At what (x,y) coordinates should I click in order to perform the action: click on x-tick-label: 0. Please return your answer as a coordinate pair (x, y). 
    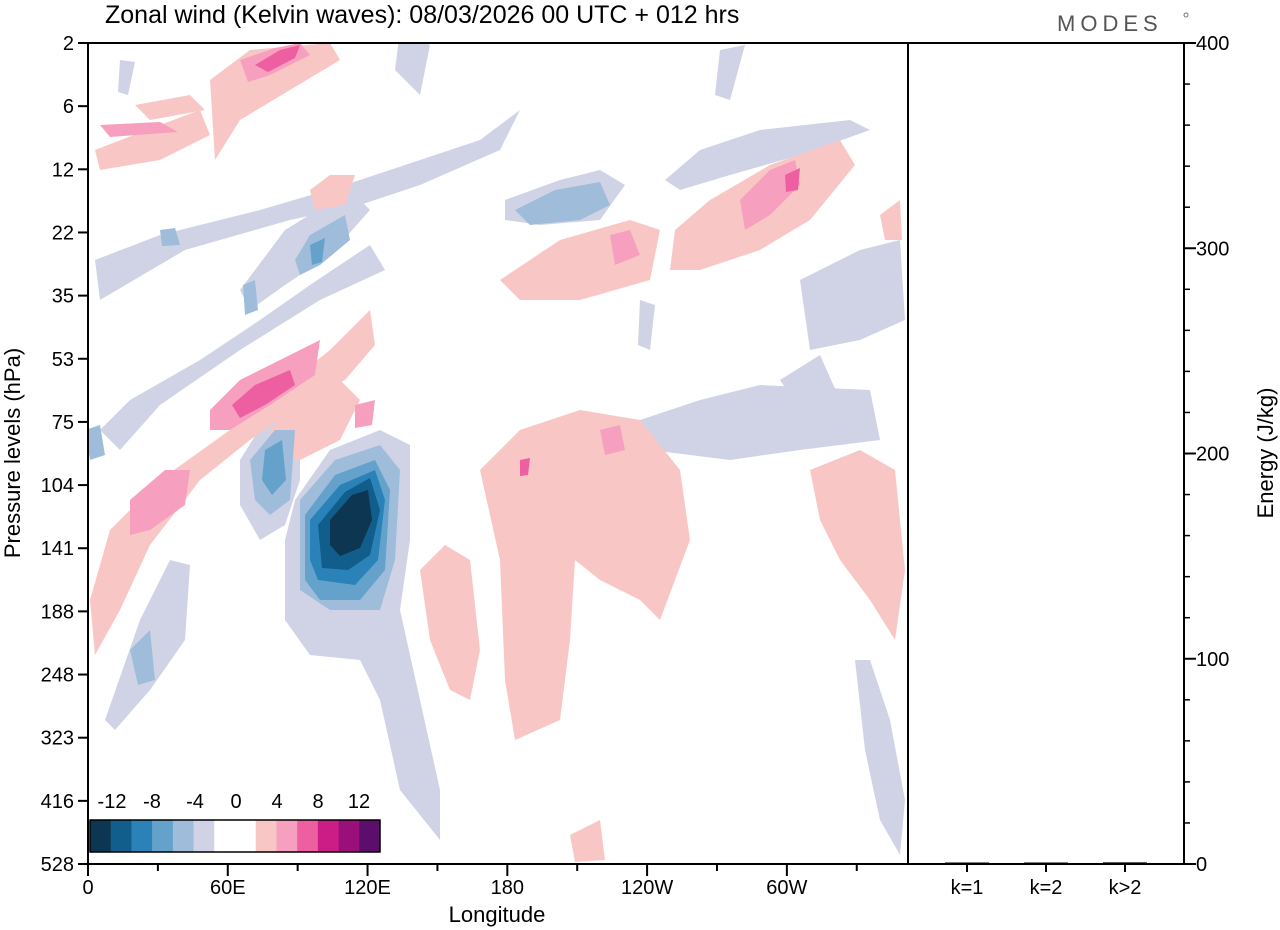
    Looking at the image, I should click on (87, 888).